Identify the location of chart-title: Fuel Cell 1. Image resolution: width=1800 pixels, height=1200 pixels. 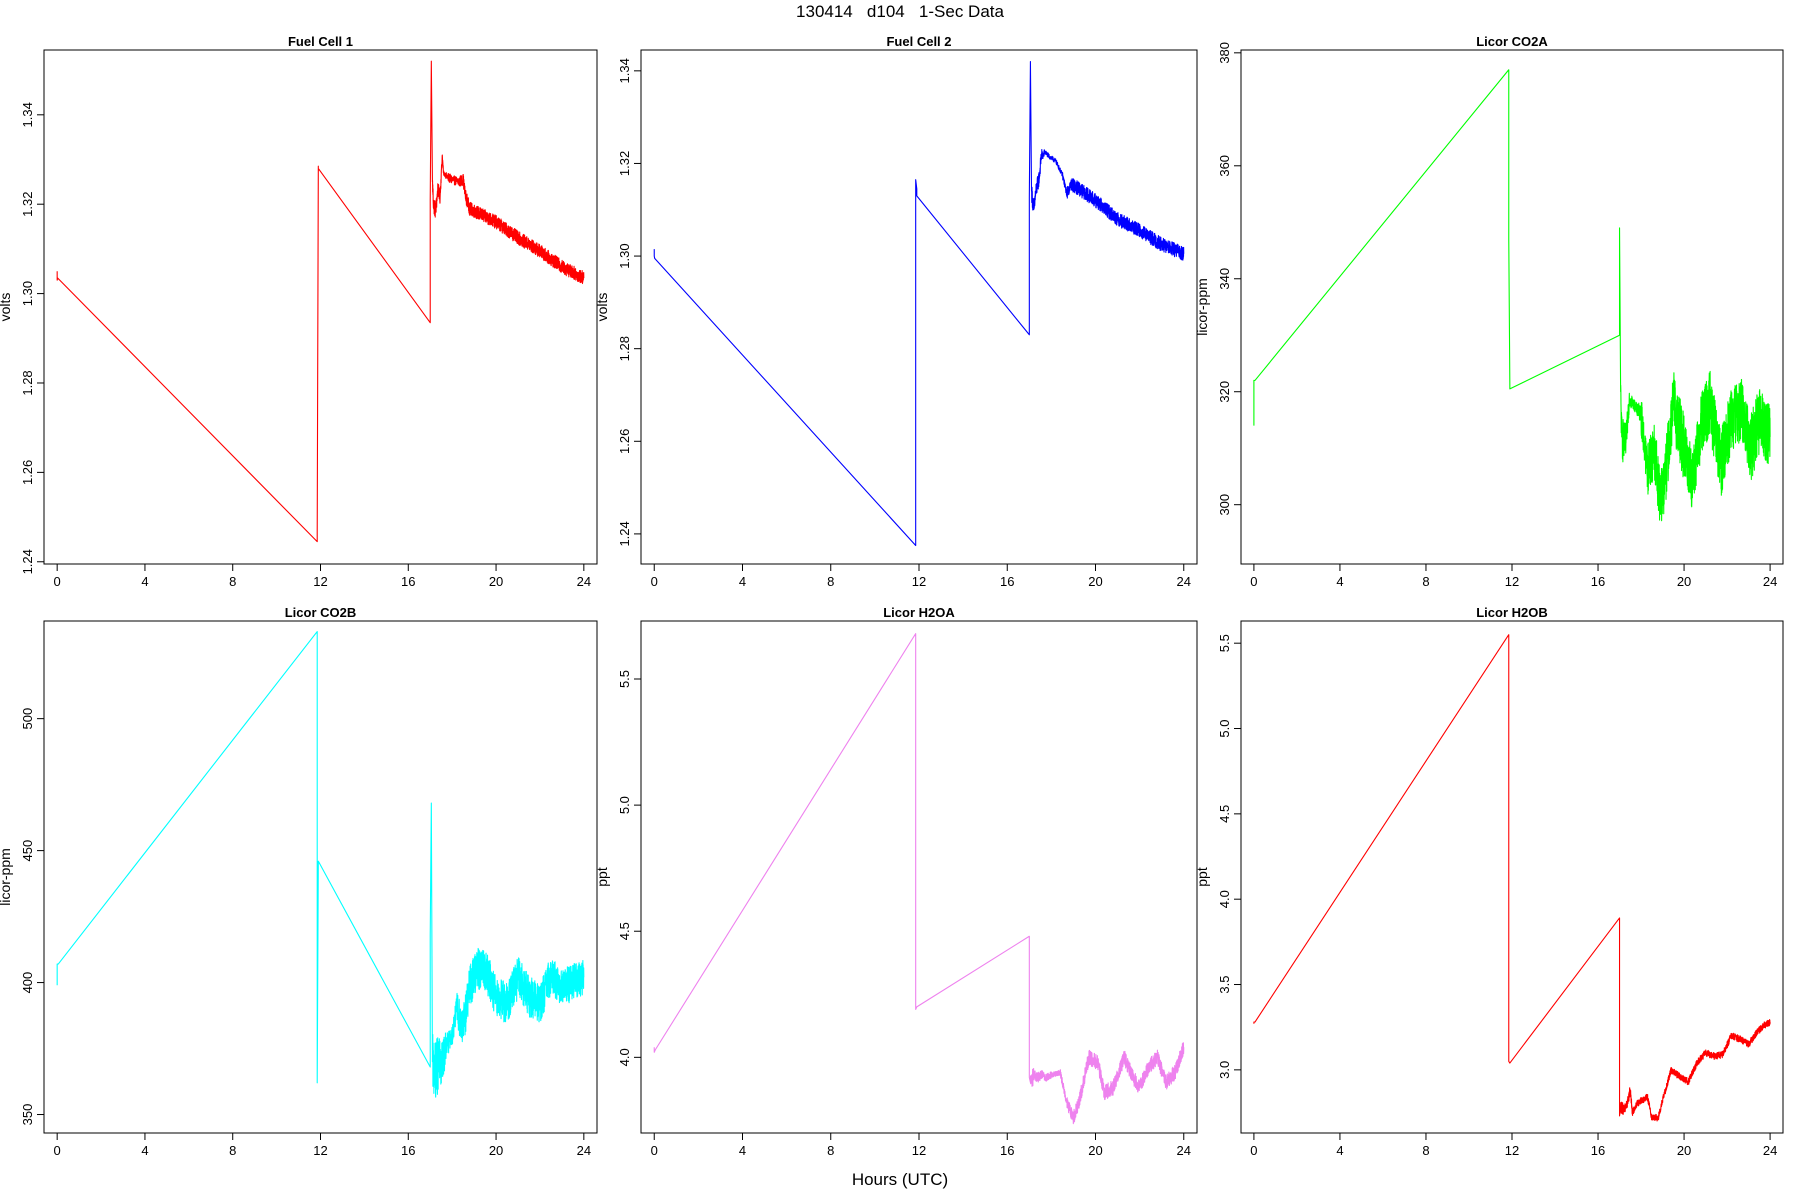
(320, 41).